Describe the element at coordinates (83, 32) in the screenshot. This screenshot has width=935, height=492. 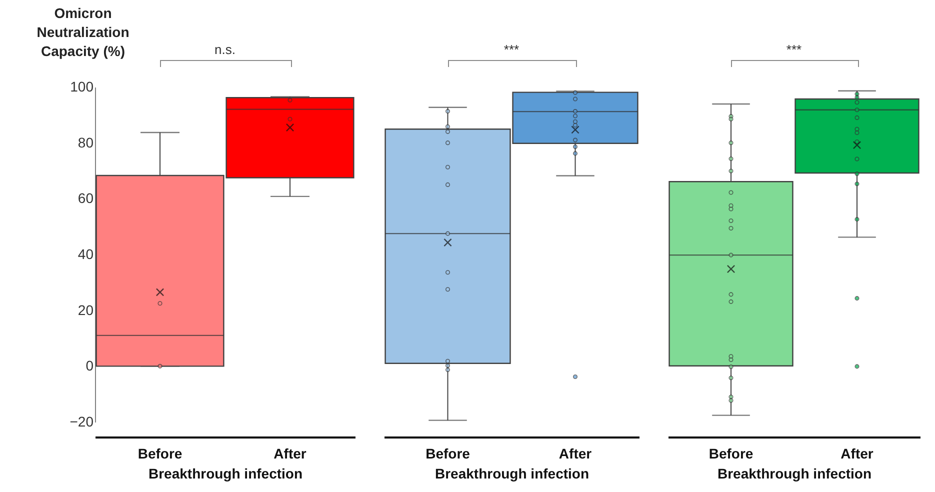
I see `y-axis-title: Omicron Neutralization Capacity (%)` at that location.